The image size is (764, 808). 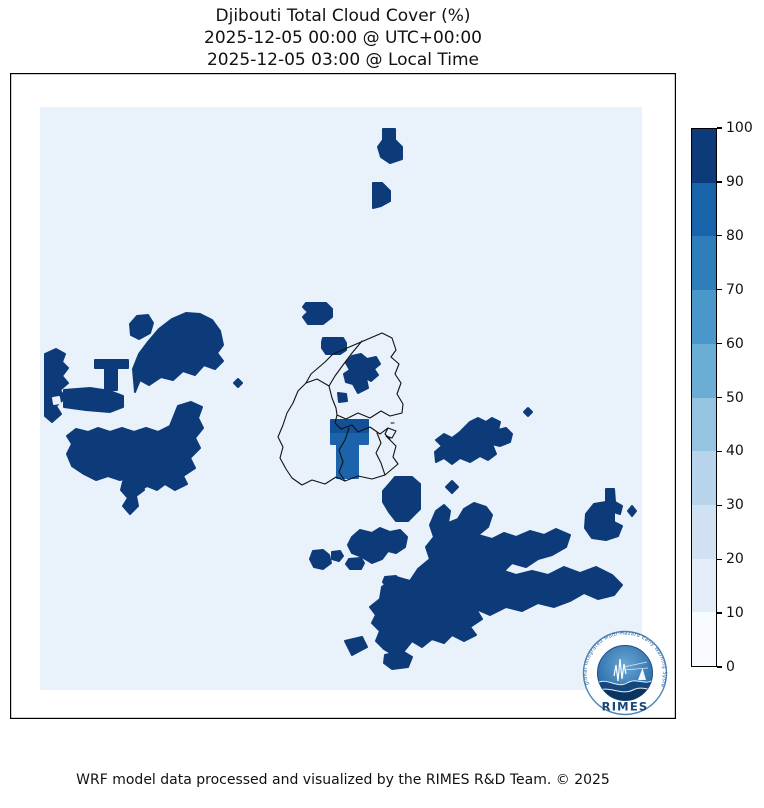 What do you see at coordinates (398, 660) in the screenshot?
I see `cloud-south-bottom-blob` at bounding box center [398, 660].